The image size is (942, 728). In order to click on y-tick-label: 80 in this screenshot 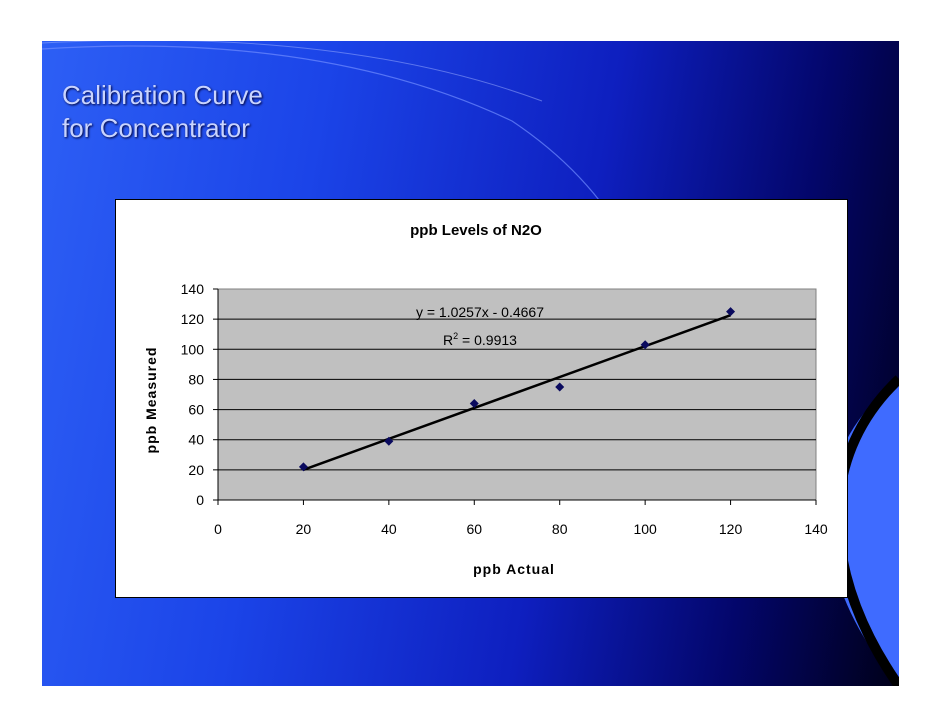, I will do `click(196, 379)`.